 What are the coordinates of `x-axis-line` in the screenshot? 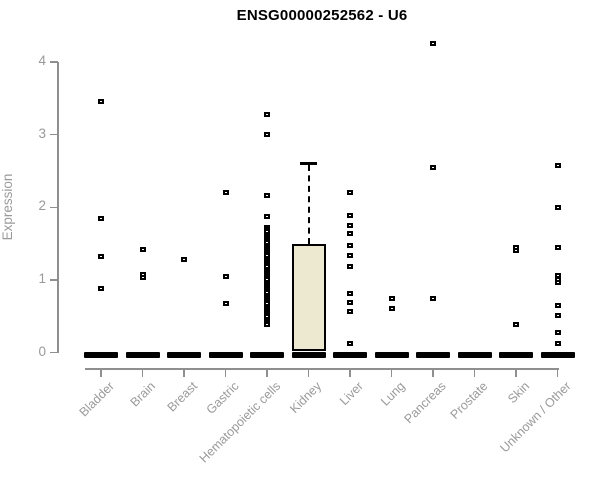 It's located at (322, 369).